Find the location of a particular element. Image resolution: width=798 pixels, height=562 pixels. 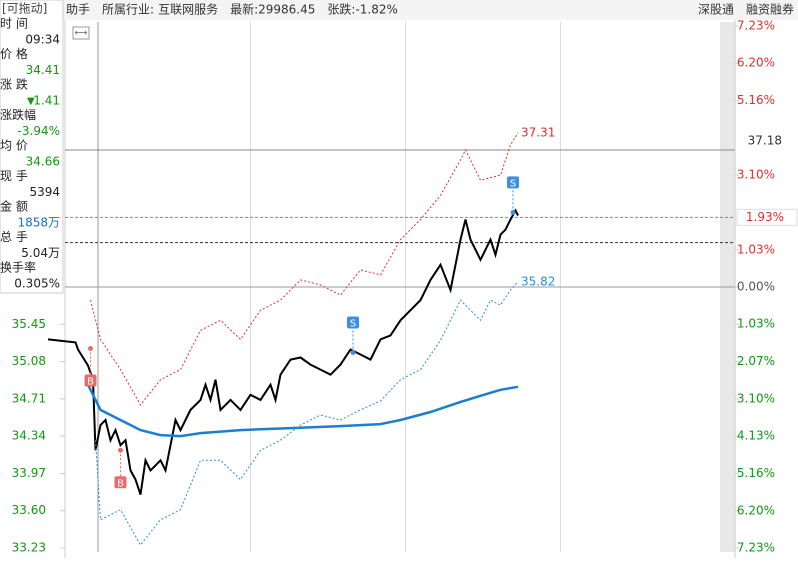

info-label: 换手率 is located at coordinates (18, 267).